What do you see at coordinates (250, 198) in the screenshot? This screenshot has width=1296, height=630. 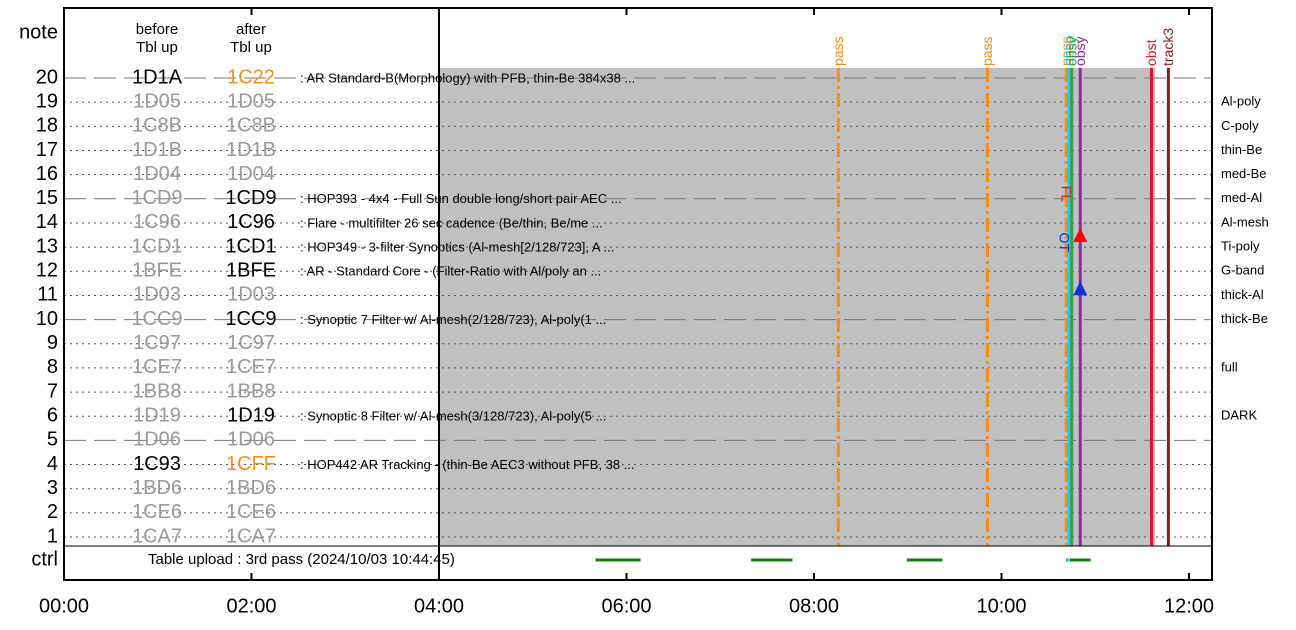 I see `after-code: 1CD9` at bounding box center [250, 198].